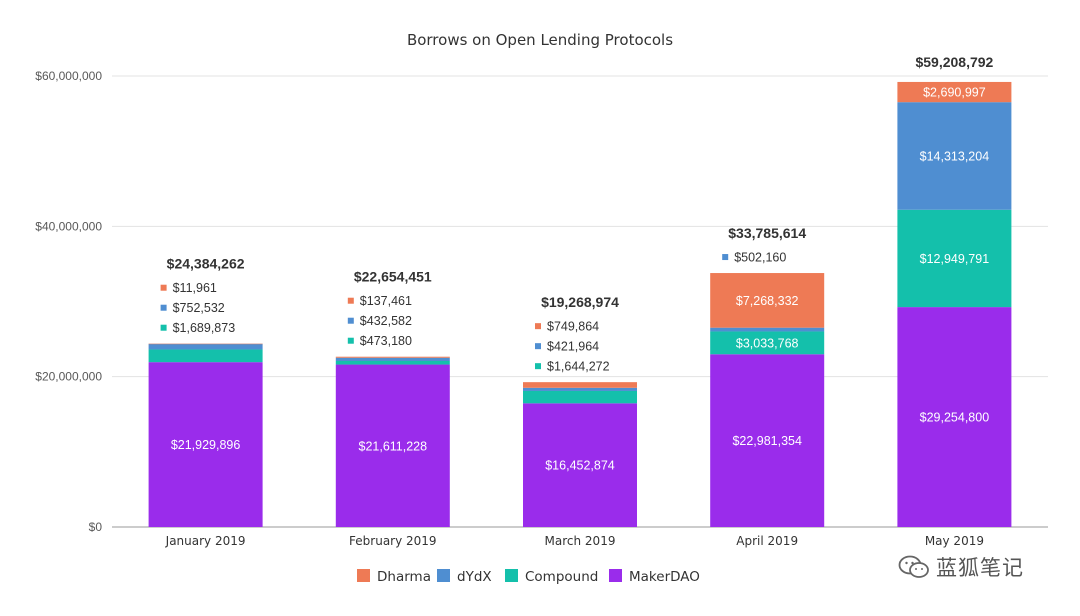 Image resolution: width=1080 pixels, height=616 pixels. I want to click on y-tick-label: $60,000,000, so click(68, 76).